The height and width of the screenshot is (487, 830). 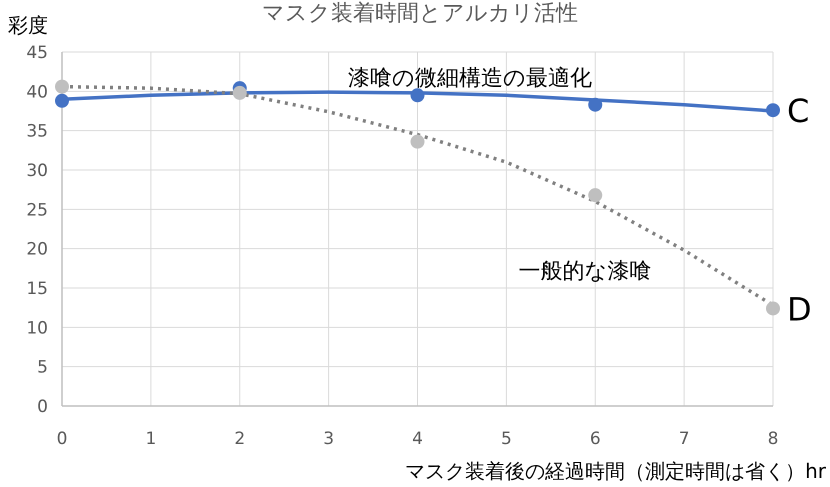 I want to click on y-tick-label: 40, so click(x=37, y=92).